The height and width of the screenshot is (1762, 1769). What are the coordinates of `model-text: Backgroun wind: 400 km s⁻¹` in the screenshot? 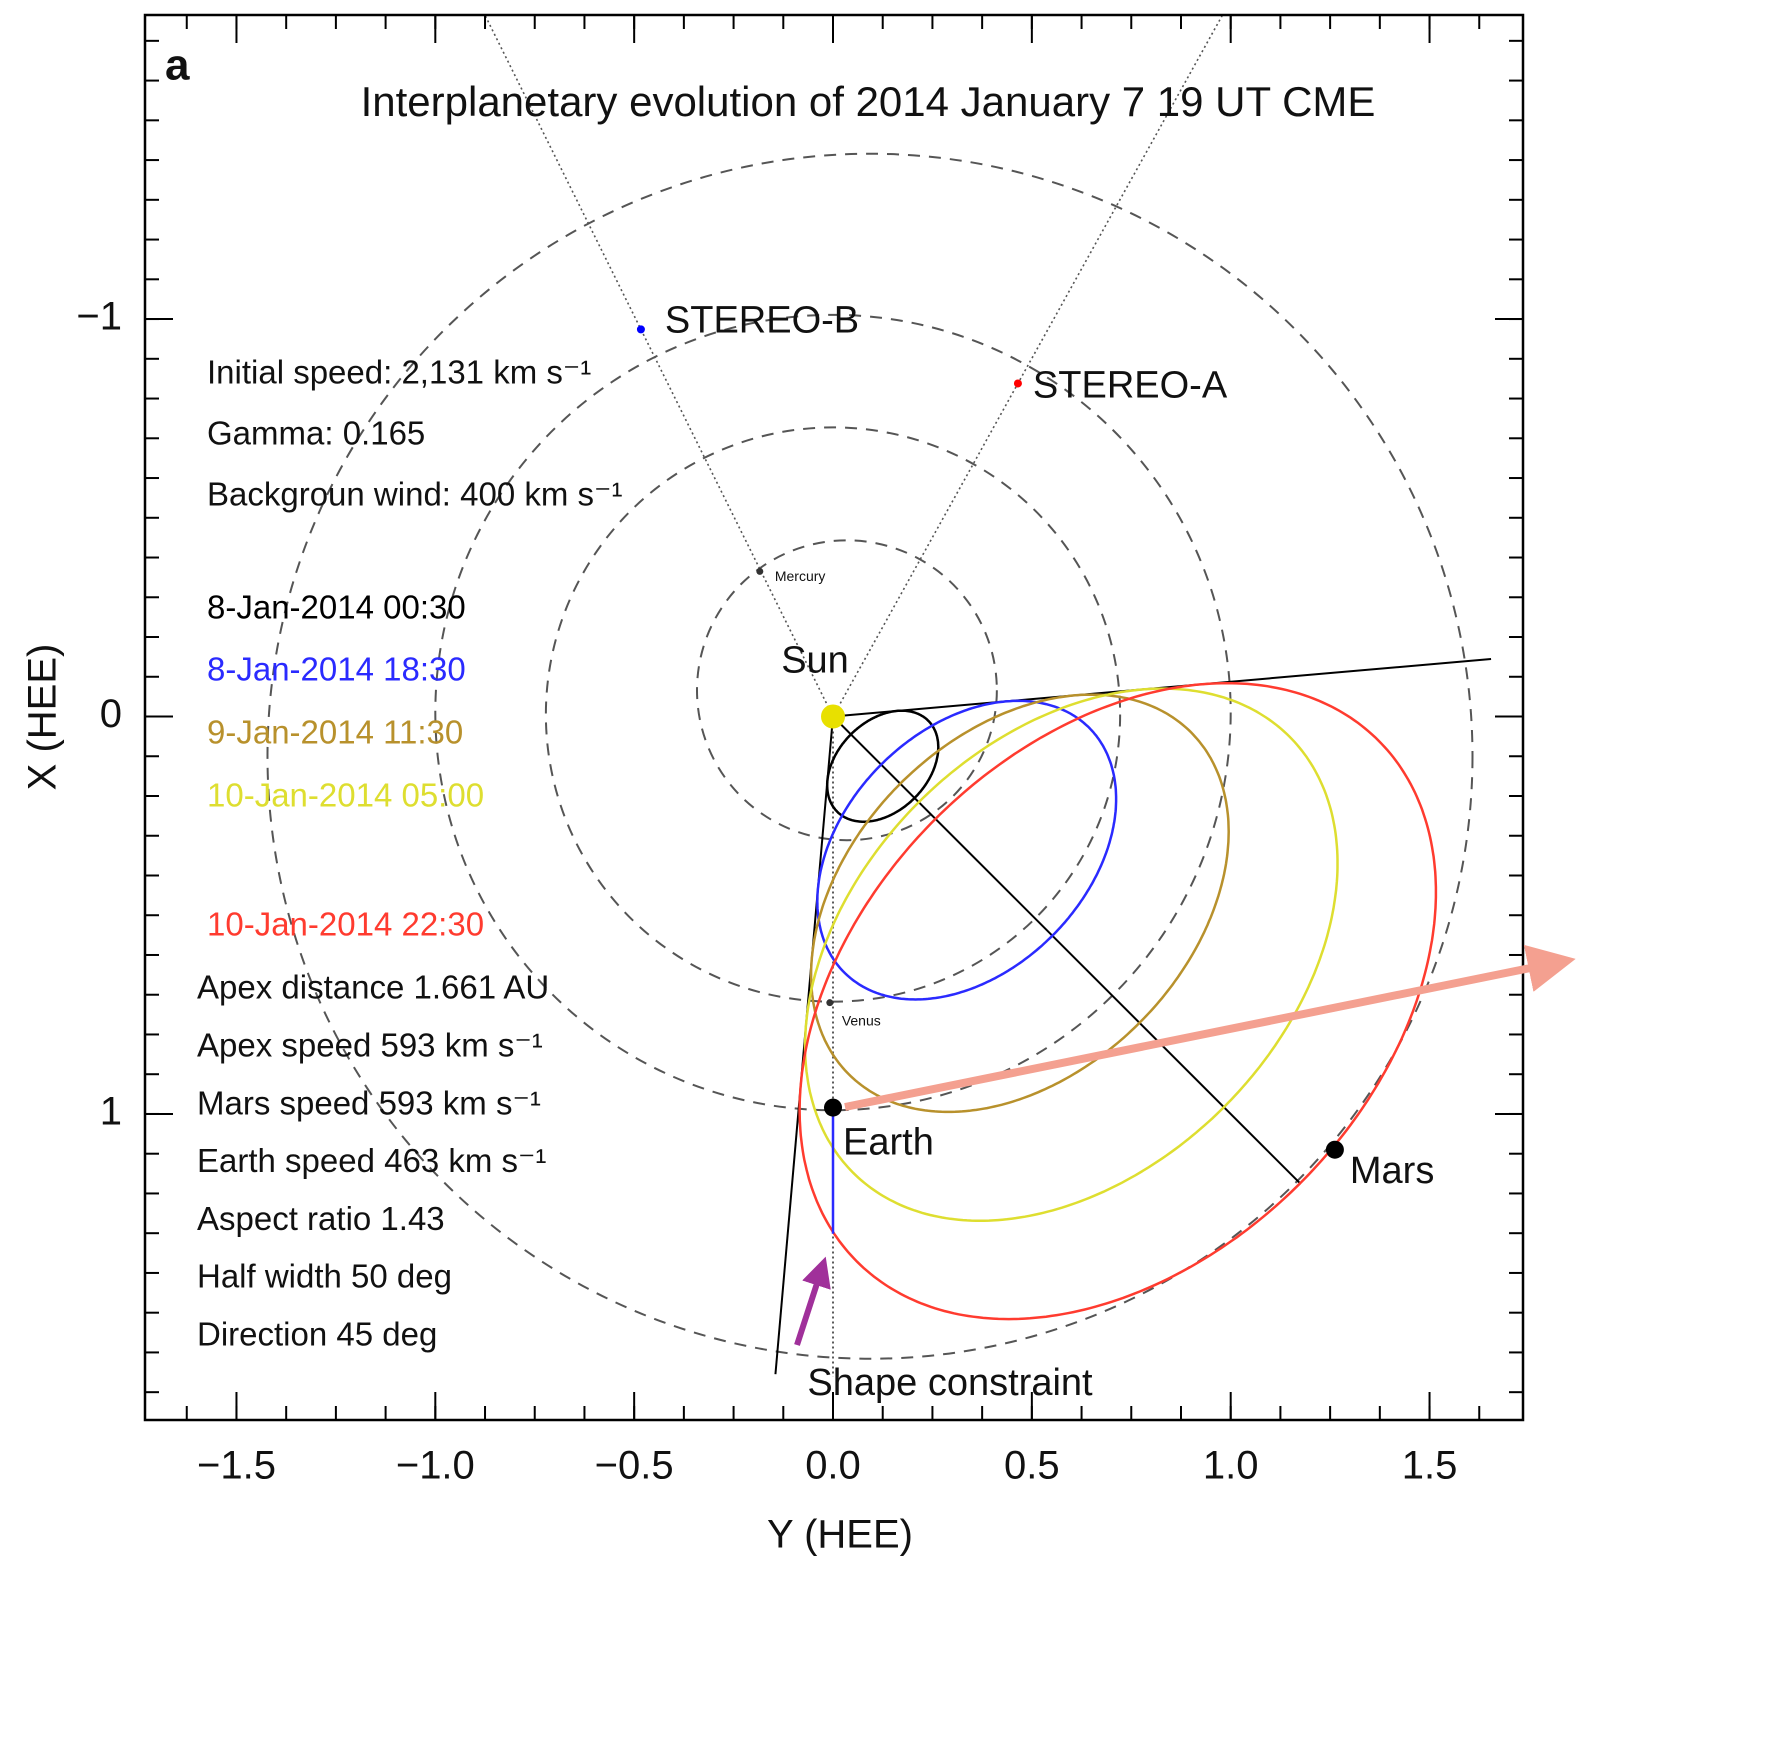 It's located at (414, 494).